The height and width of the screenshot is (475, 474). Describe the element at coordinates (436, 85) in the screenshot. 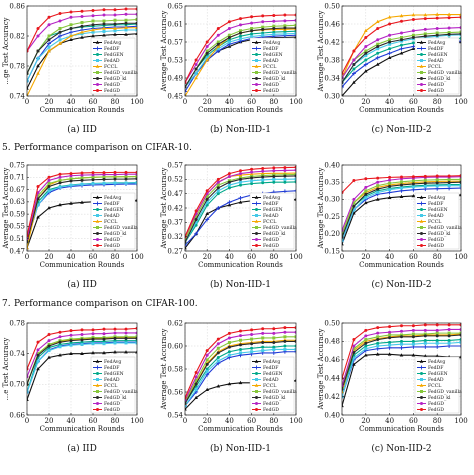

I see `chart-3-legend-label-7: FedGD` at that location.